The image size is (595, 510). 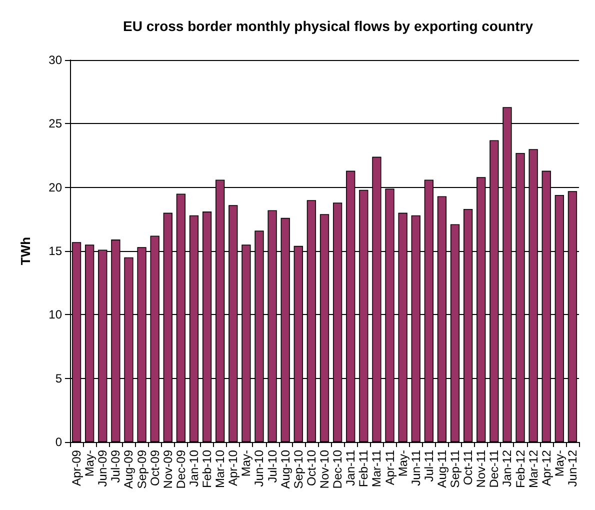 I want to click on x-tick-label: Nov-10, so click(x=325, y=469).